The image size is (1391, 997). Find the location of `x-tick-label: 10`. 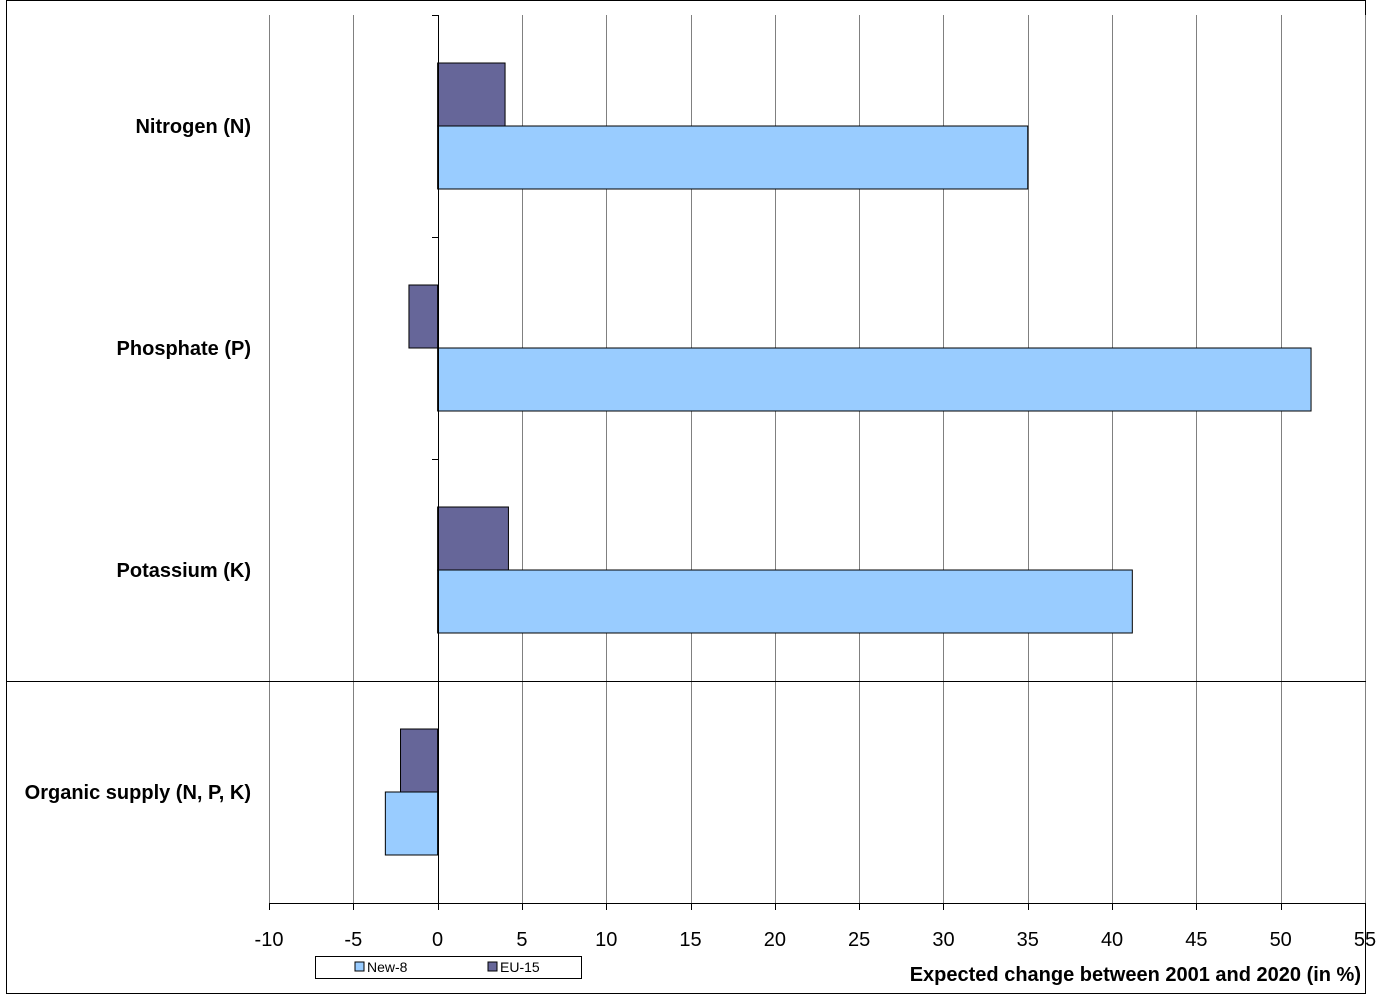

x-tick-label: 10 is located at coordinates (606, 940).